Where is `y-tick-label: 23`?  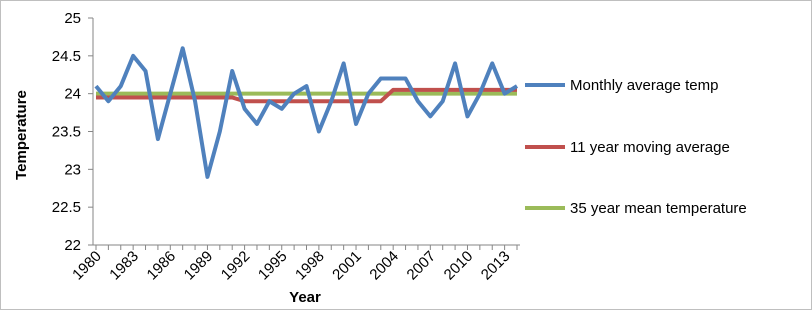
y-tick-label: 23 is located at coordinates (72, 169).